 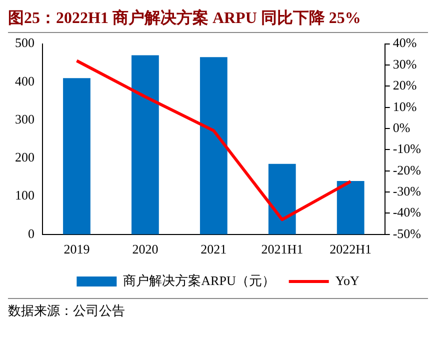 What do you see at coordinates (407, 190) in the screenshot?
I see `y2-tick-label: -30%` at bounding box center [407, 190].